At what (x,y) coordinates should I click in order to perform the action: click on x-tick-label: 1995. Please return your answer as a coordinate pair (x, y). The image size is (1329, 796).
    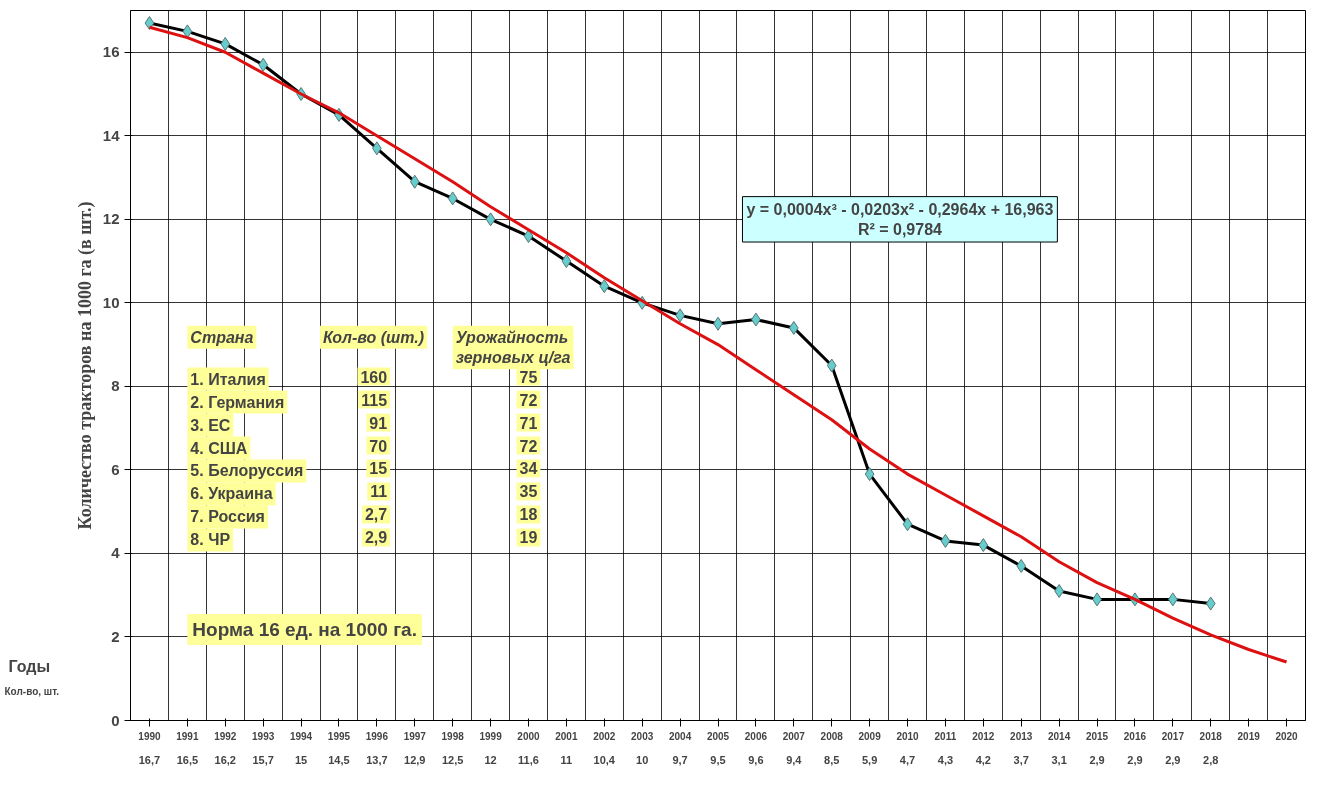
    Looking at the image, I should click on (339, 736).